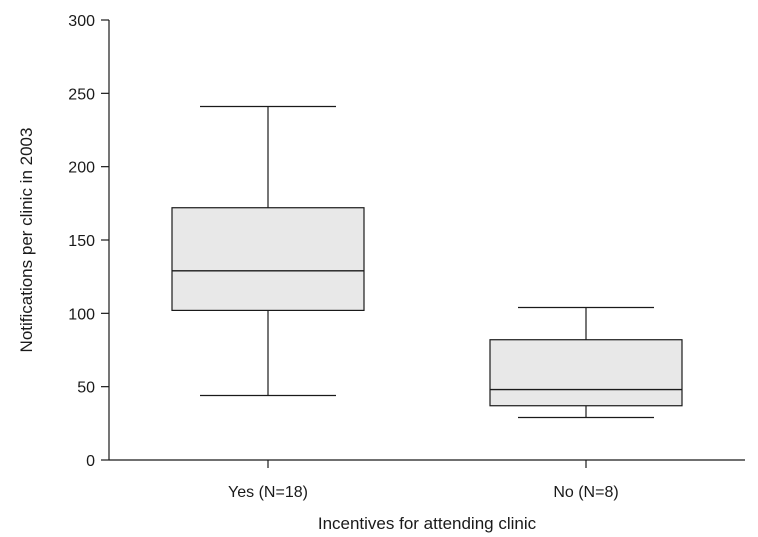  Describe the element at coordinates (86, 388) in the screenshot. I see `y-tick-label: 50` at that location.